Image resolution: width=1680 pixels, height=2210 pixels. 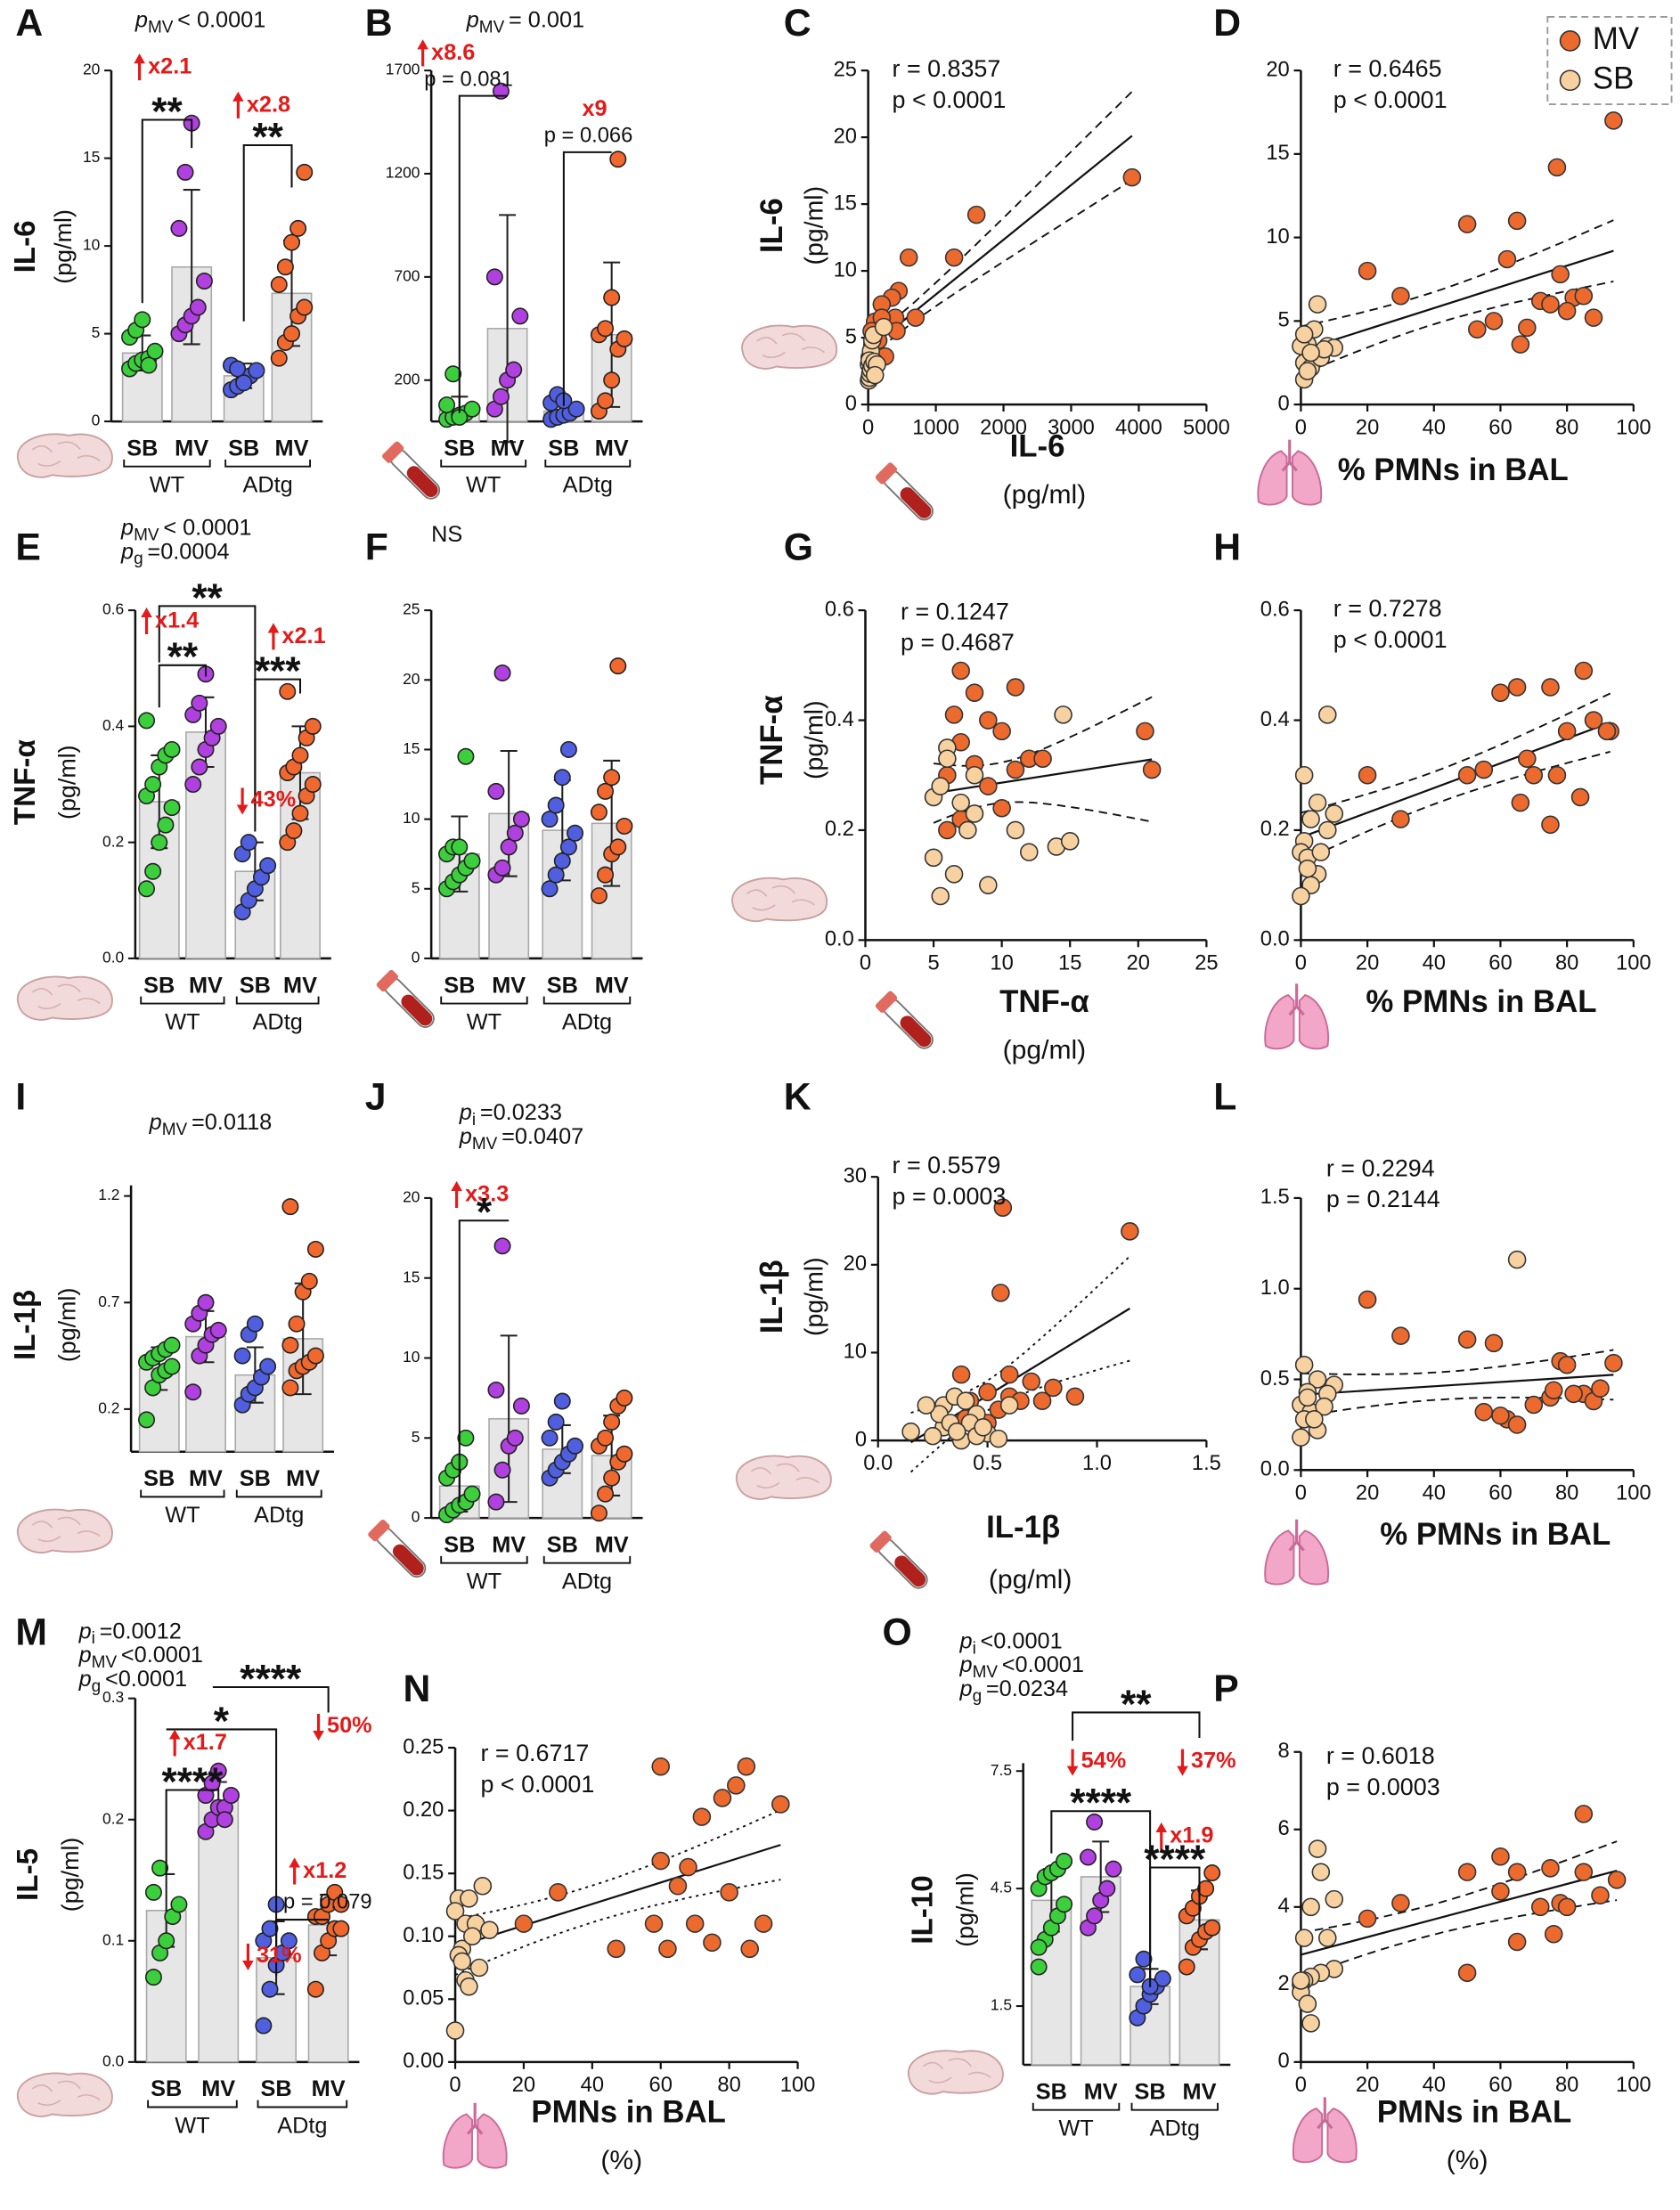 I want to click on y-tick-label: 0.6, so click(x=113, y=609).